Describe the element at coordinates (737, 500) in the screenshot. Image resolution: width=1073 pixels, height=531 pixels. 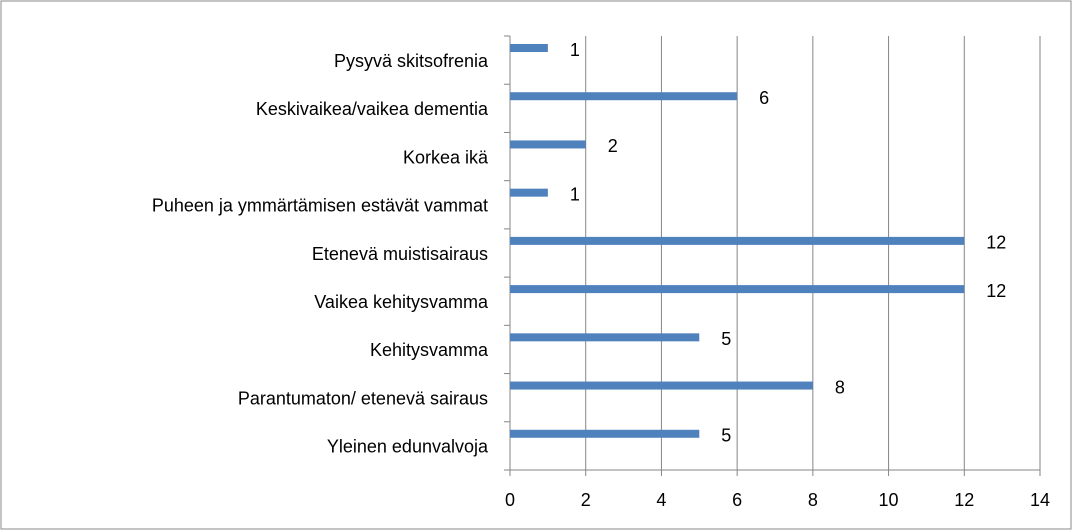
I see `x-tick-label: 6` at that location.